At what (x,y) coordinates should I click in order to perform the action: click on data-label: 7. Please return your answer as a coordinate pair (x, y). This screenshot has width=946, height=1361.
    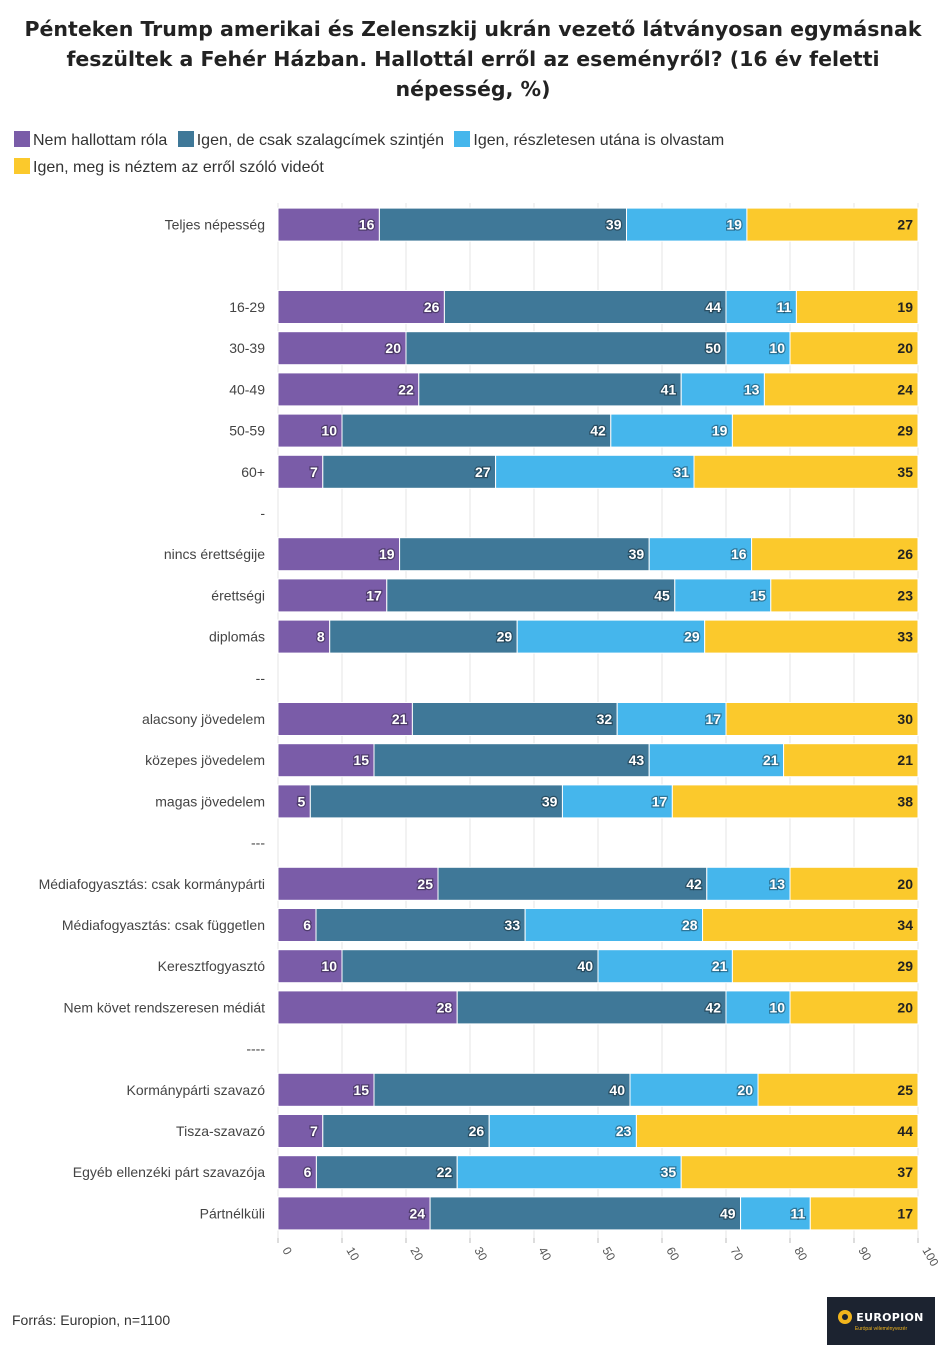
    Looking at the image, I should click on (314, 1131).